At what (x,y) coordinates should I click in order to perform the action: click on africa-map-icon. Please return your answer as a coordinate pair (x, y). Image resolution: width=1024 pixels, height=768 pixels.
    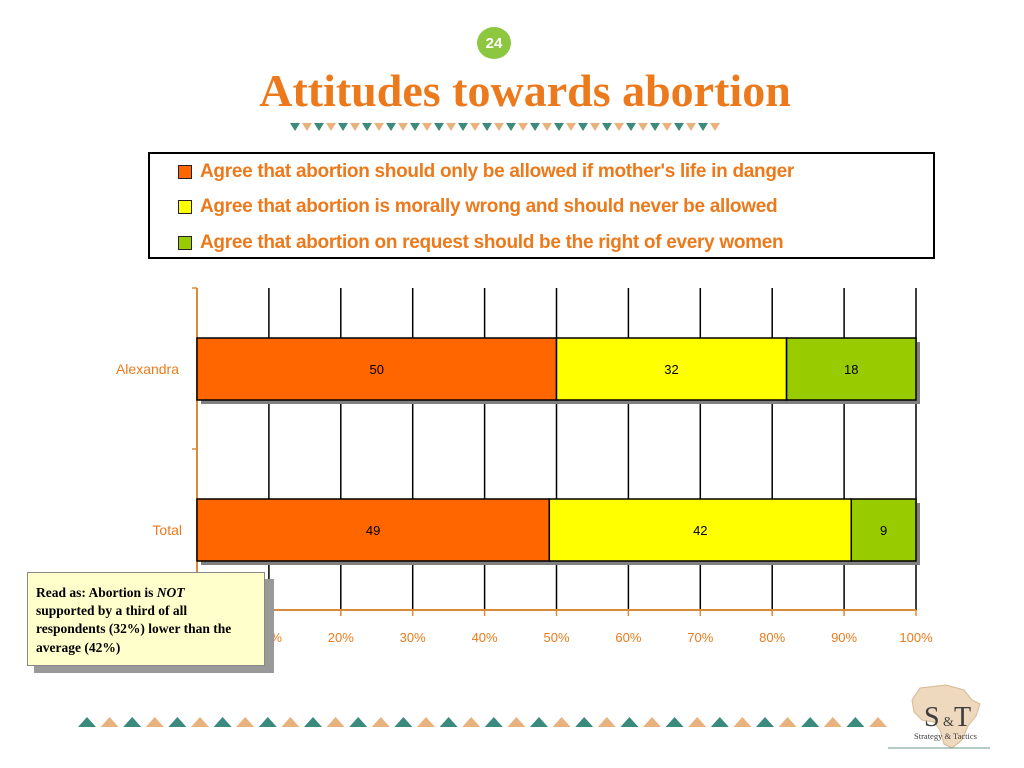
    Looking at the image, I should click on (946, 716).